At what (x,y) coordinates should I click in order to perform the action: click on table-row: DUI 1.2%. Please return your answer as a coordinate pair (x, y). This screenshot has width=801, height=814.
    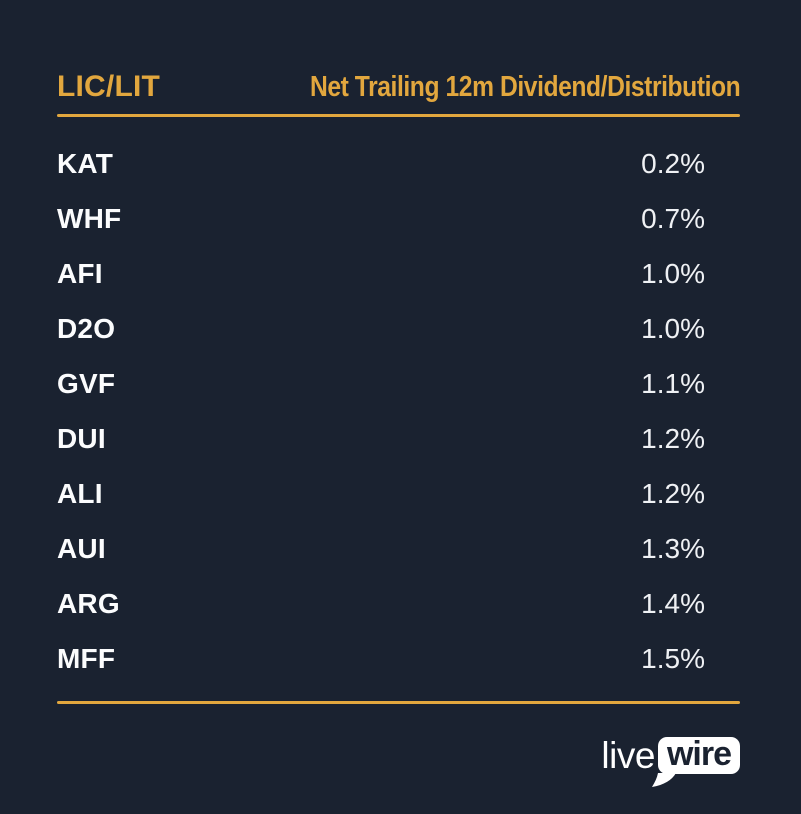
    Looking at the image, I should click on (398, 438).